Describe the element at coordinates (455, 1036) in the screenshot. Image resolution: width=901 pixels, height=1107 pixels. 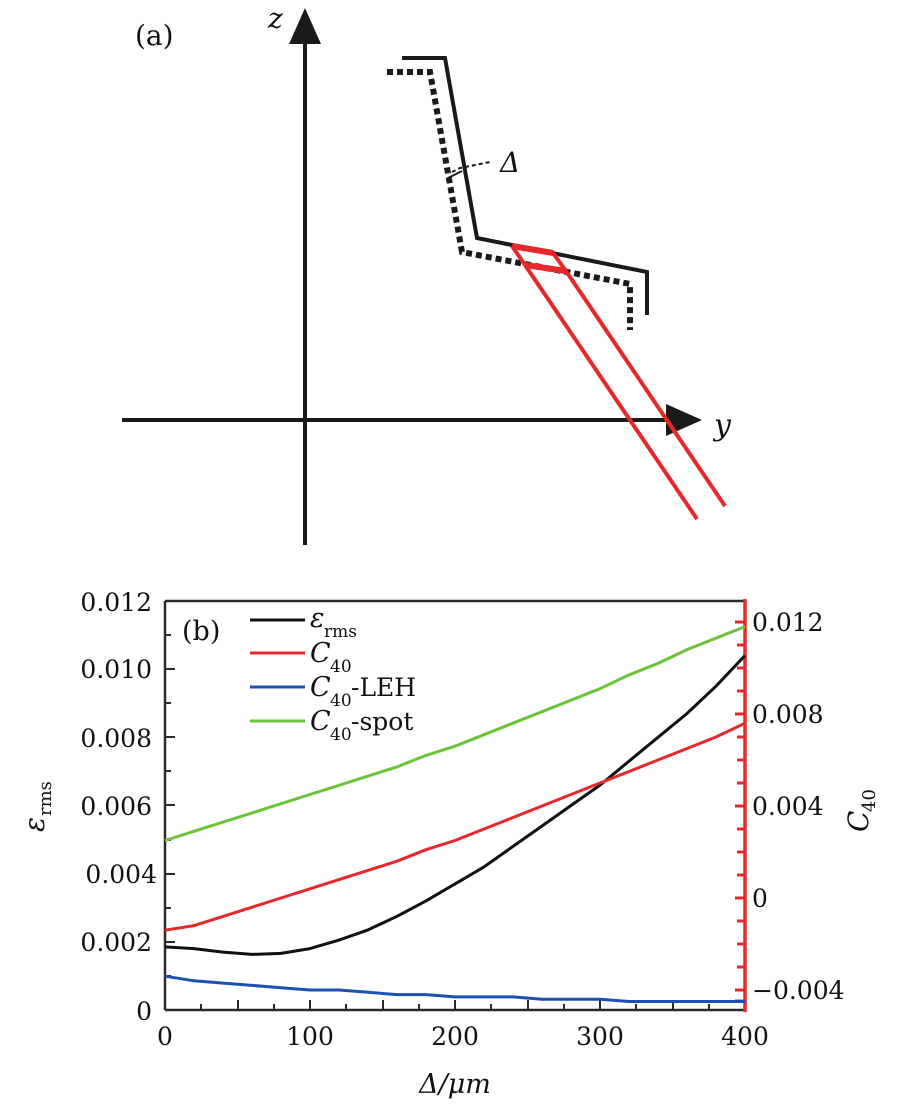
I see `x-tick-label: 200` at that location.